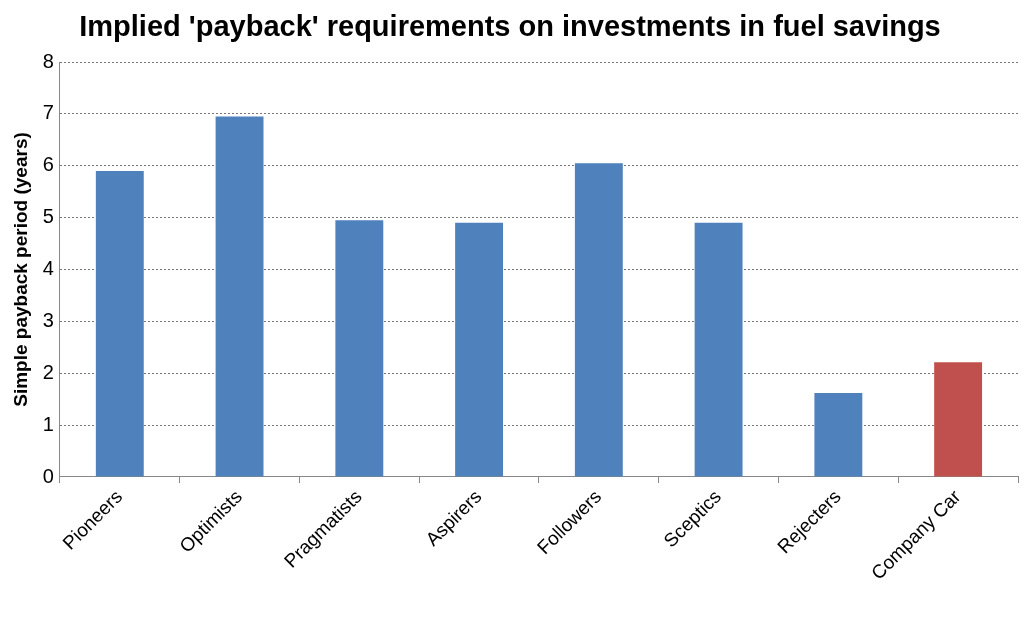  What do you see at coordinates (48, 475) in the screenshot?
I see `y-tick-label: 0` at bounding box center [48, 475].